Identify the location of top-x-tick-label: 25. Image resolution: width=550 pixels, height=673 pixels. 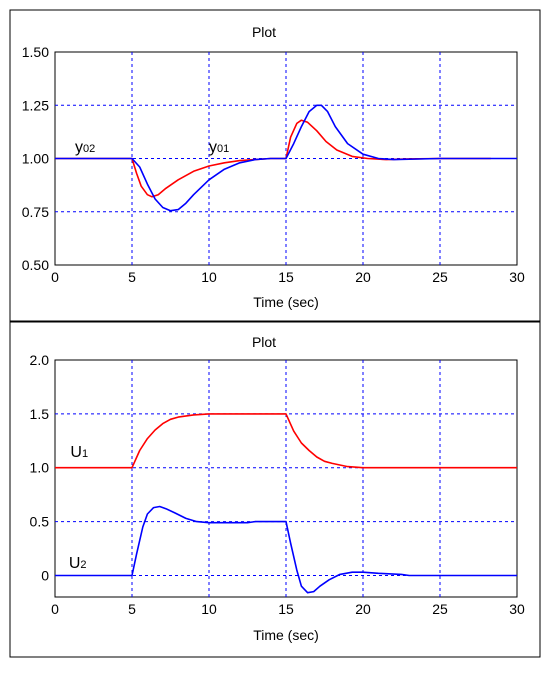
(440, 277).